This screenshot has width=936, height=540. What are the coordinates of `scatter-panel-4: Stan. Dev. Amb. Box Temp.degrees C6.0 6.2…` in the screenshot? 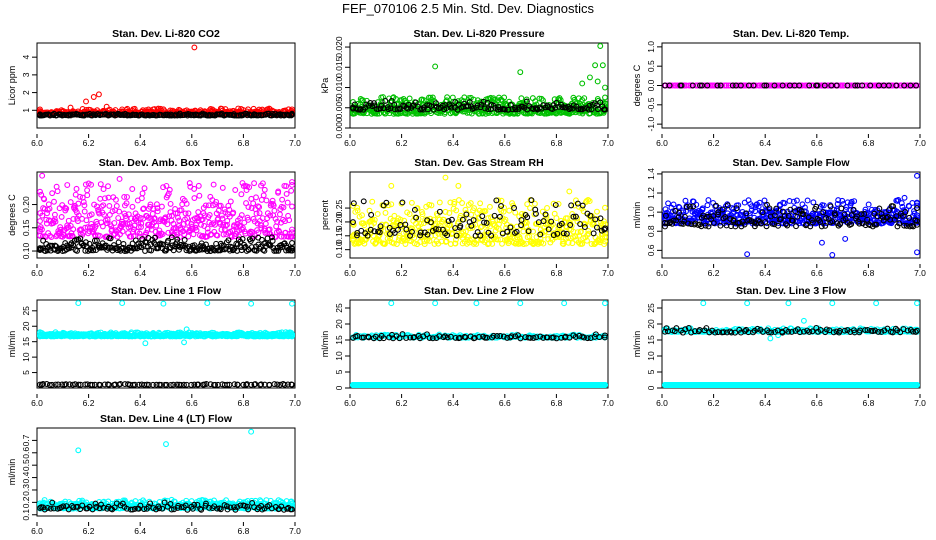 It's located at (154, 217).